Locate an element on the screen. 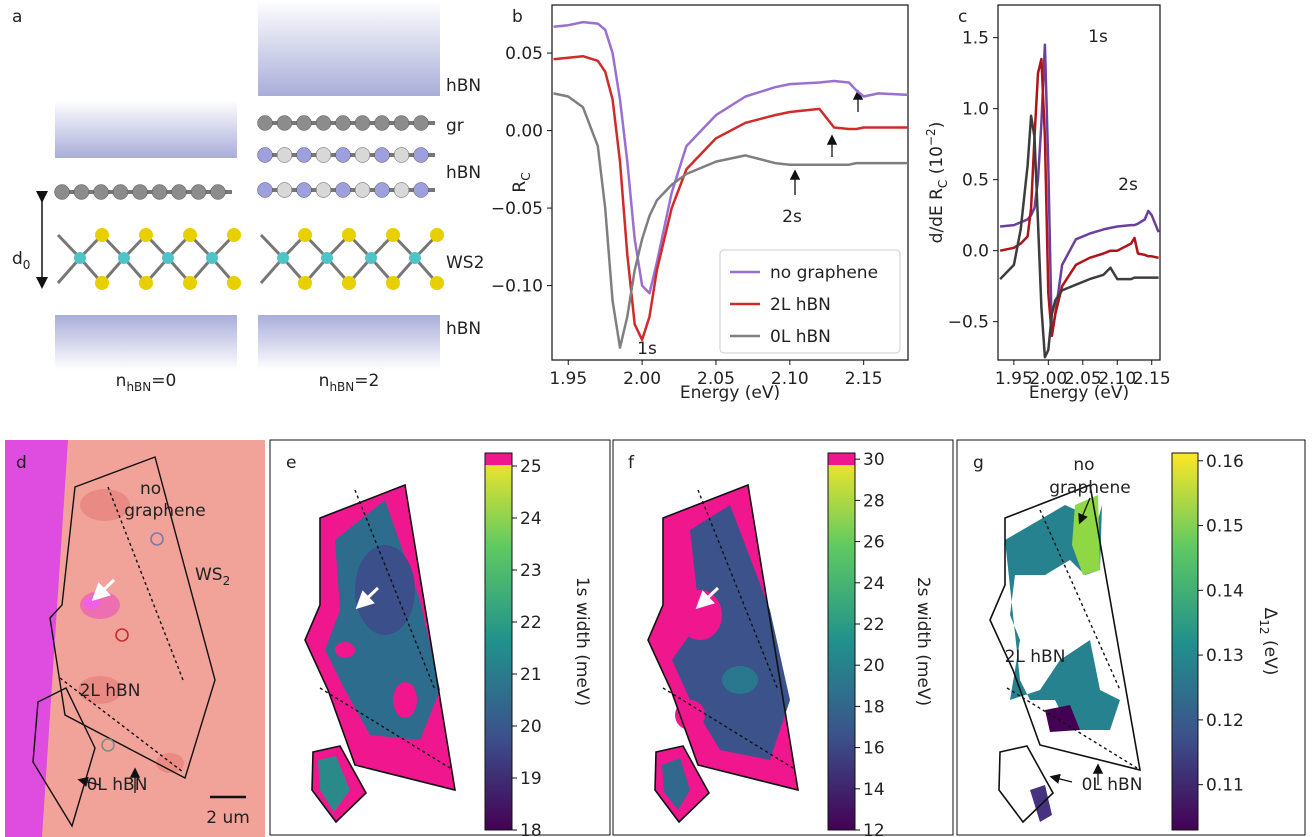 This screenshot has height=837, width=1312. colorbar-tick-label: 0.14 is located at coordinates (1225, 591).